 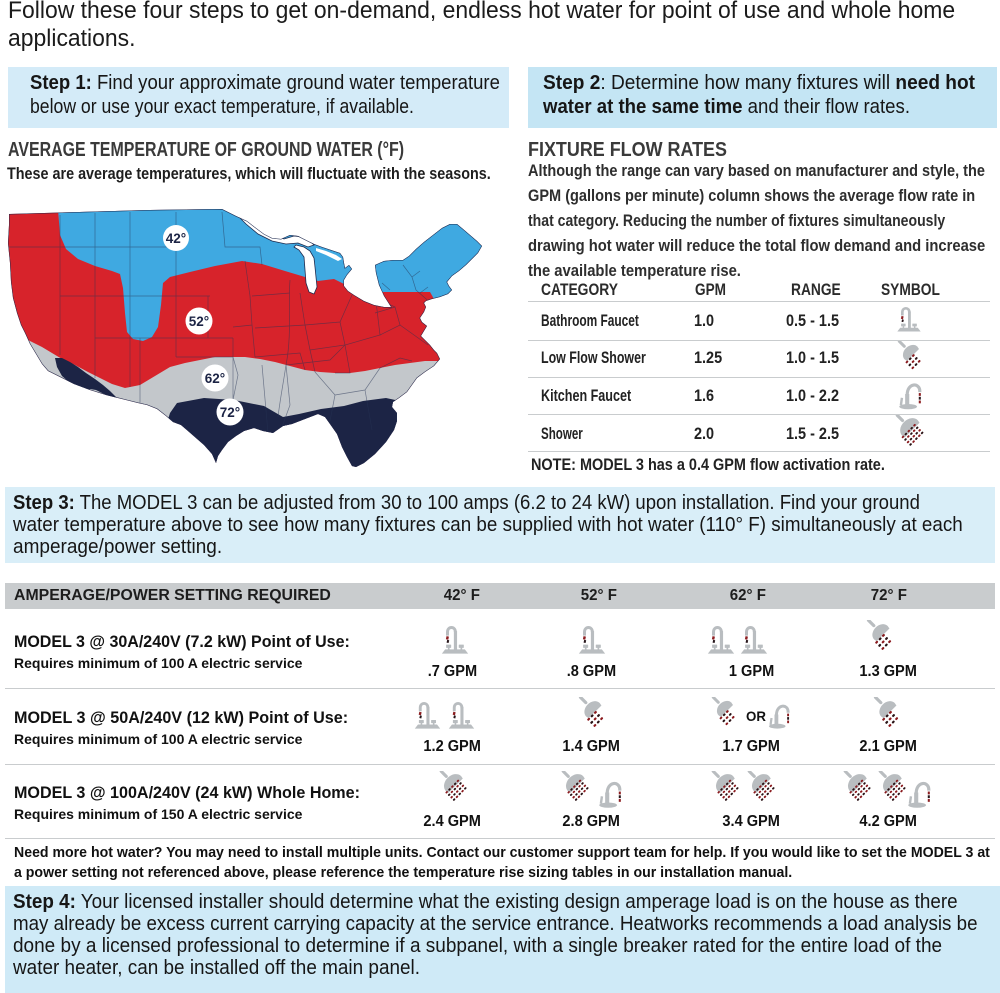 What do you see at coordinates (176, 238) in the screenshot?
I see `svg-text: 42°` at bounding box center [176, 238].